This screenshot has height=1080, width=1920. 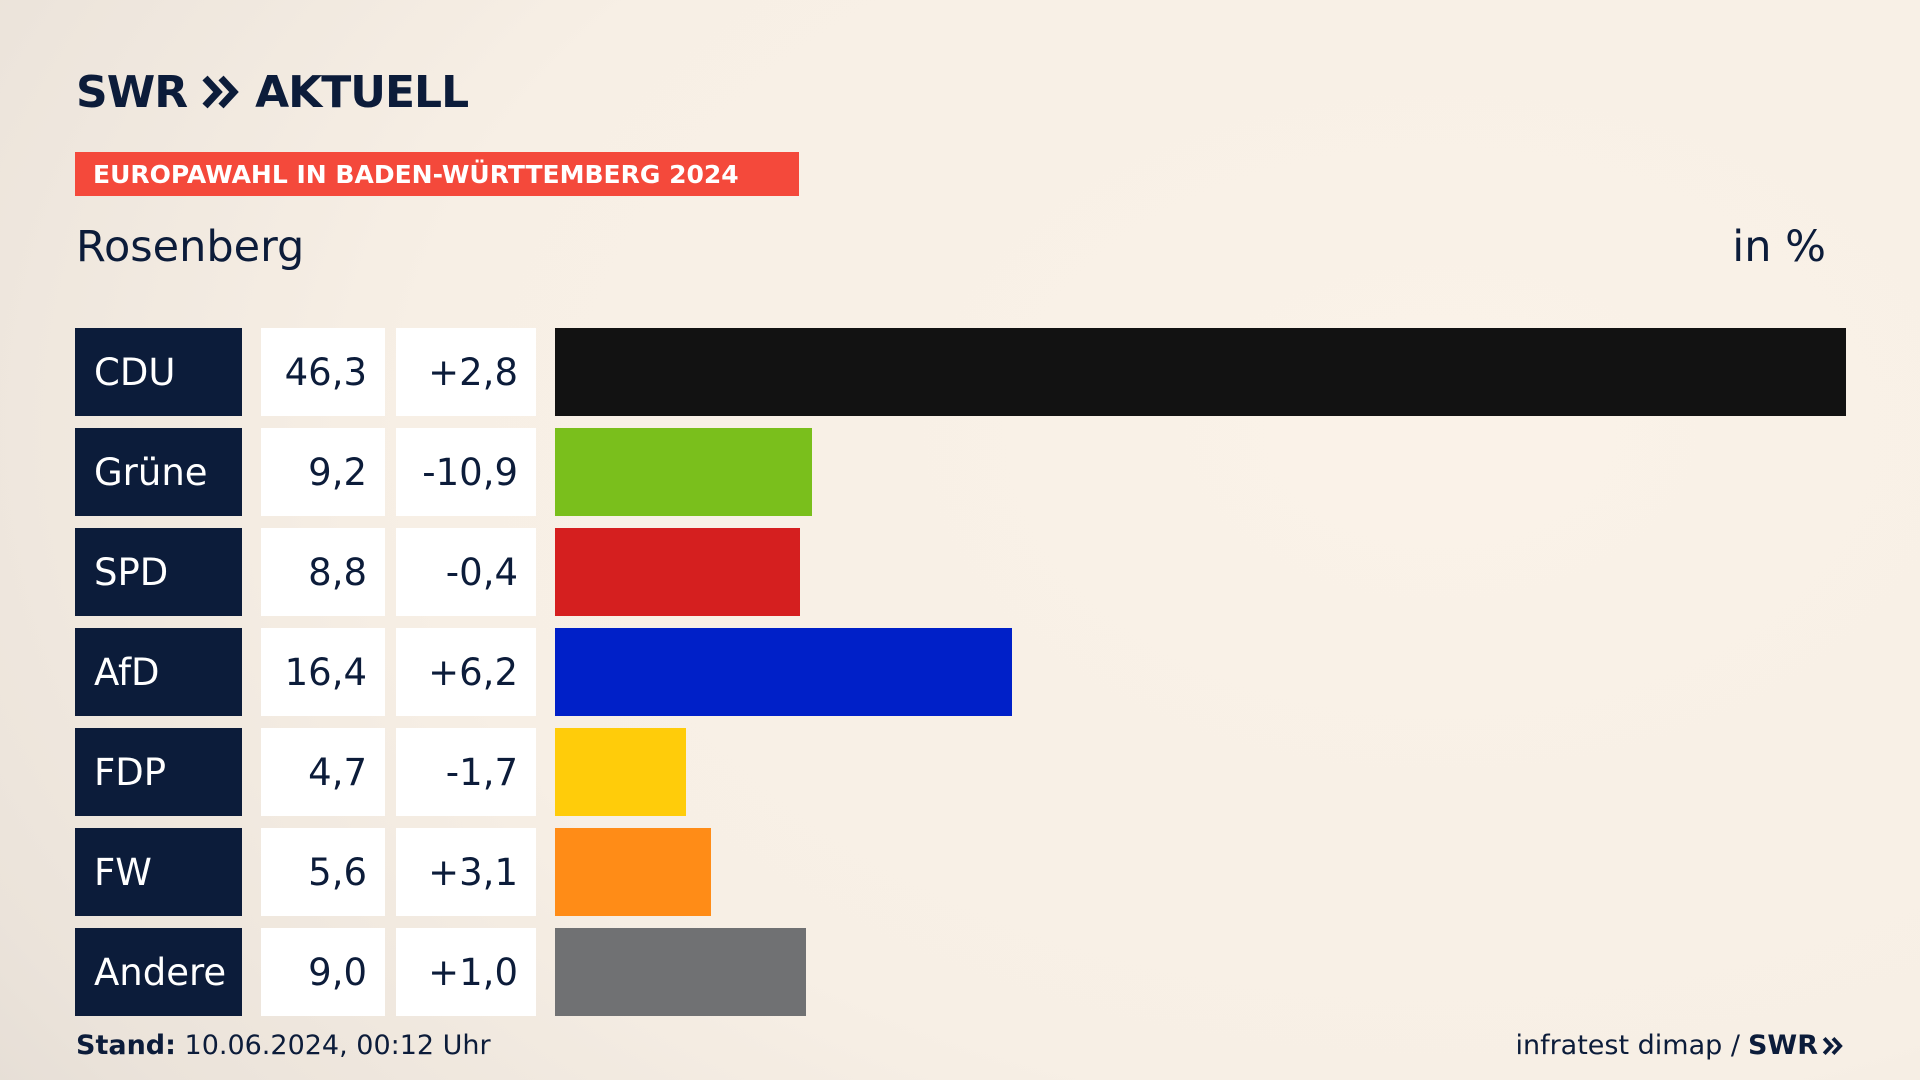 I want to click on timestamp: Stand: 10.06.2024, 00:12 Uhr, so click(x=283, y=1045).